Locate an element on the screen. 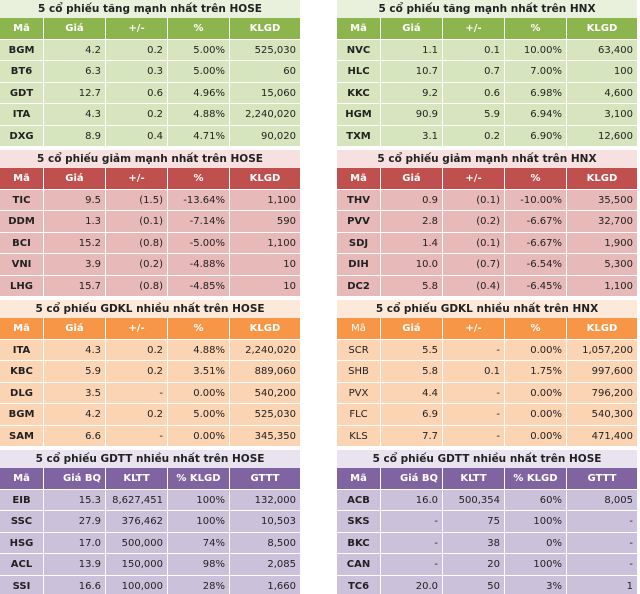 The image size is (640, 594). table-row: BGM 4.2 0.2 5.00% 525,030 is located at coordinates (150, 50).